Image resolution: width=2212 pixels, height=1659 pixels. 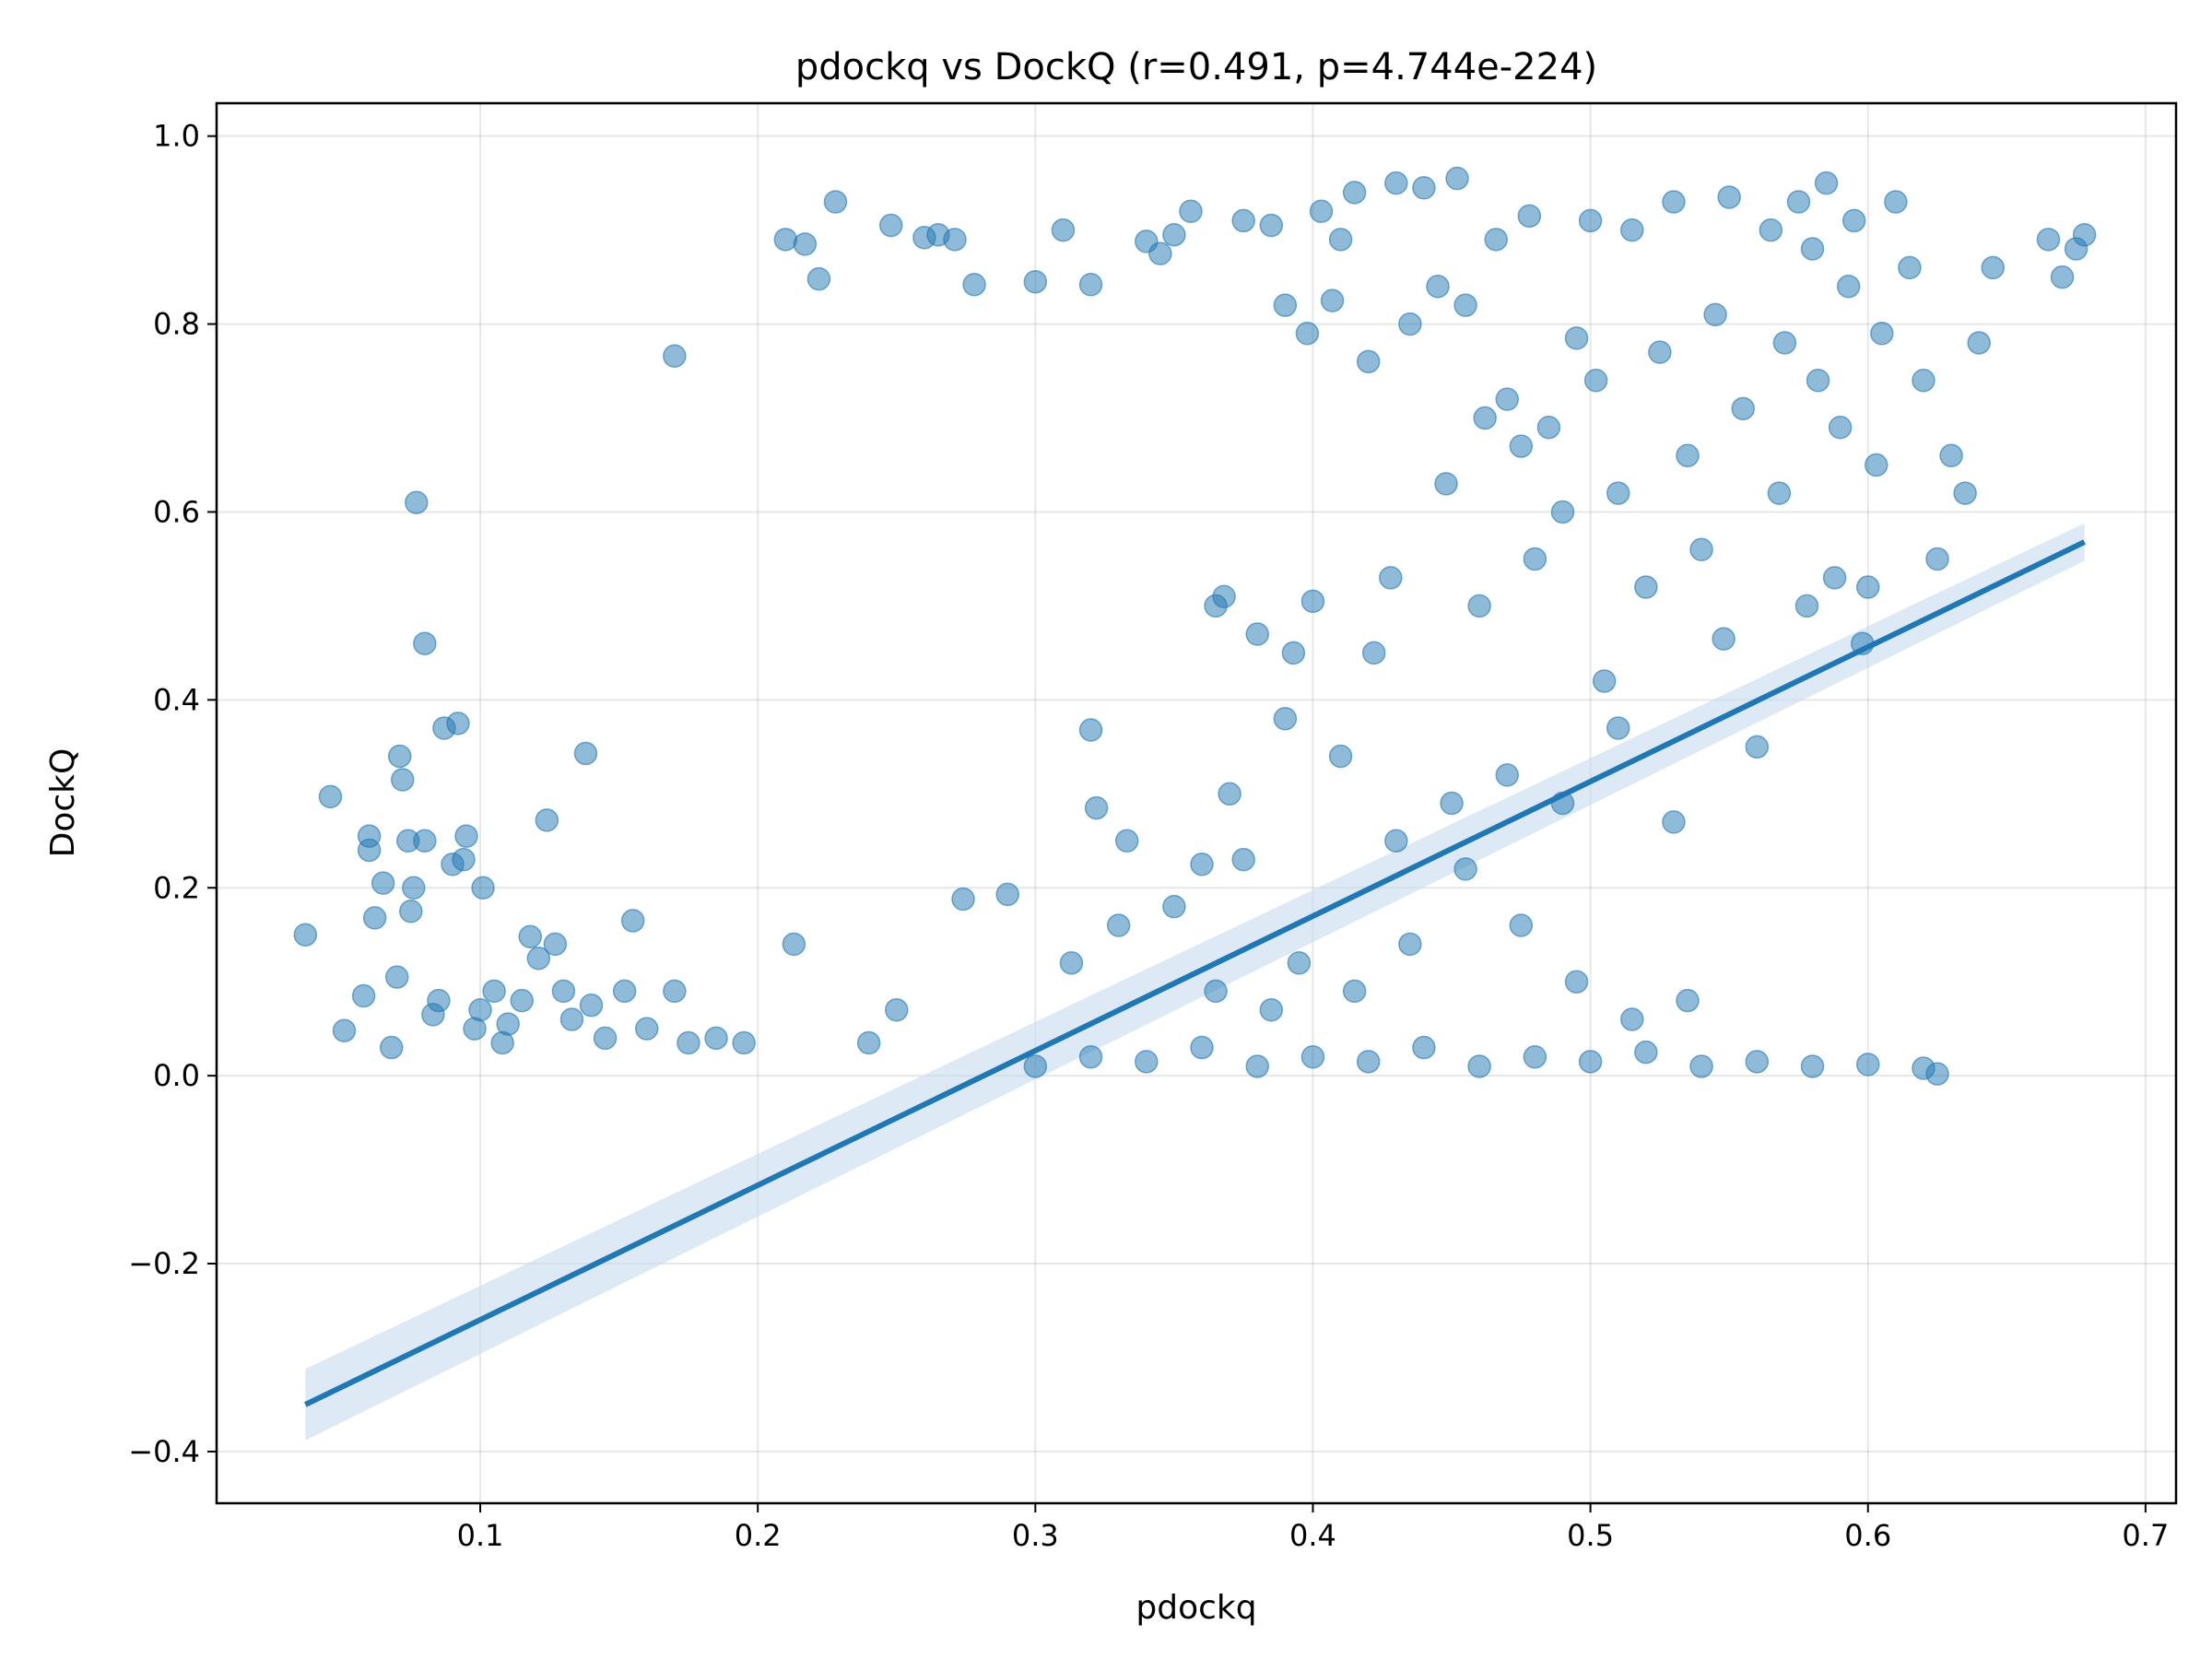 I want to click on y-tick-label: 1.0, so click(x=176, y=136).